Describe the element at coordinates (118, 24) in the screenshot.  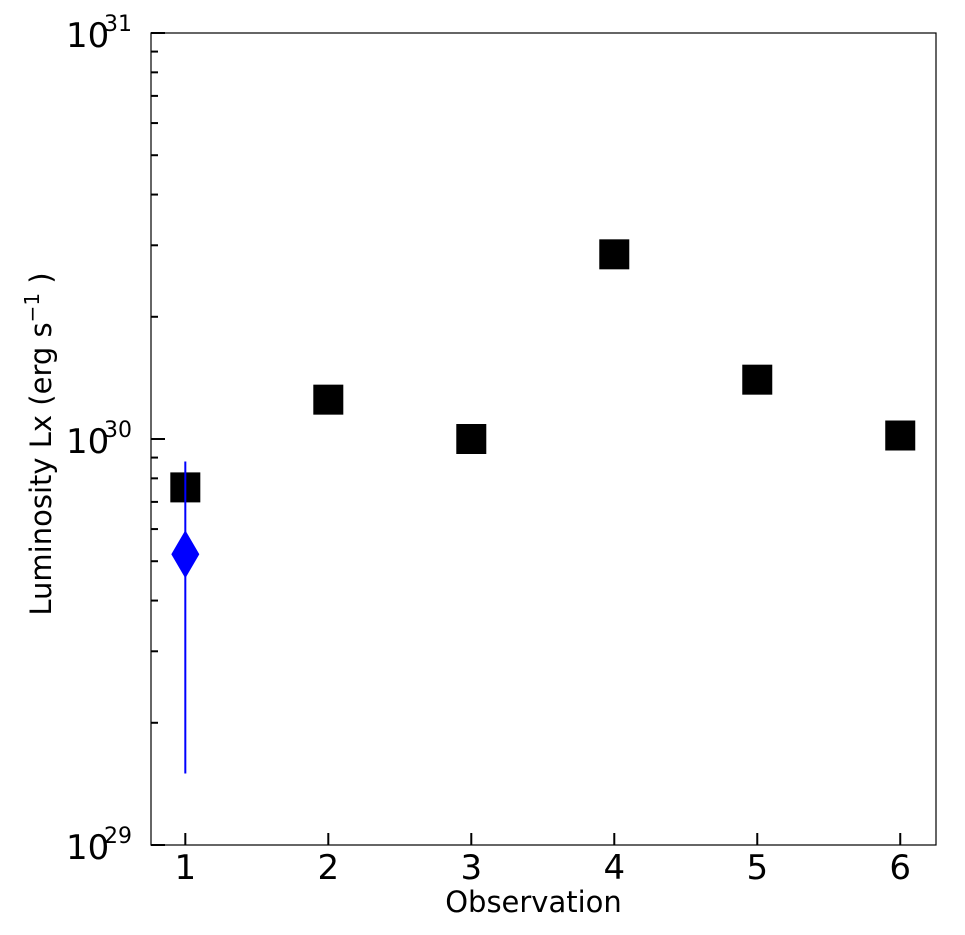
I see `y-tick-label-exponent: 31` at that location.